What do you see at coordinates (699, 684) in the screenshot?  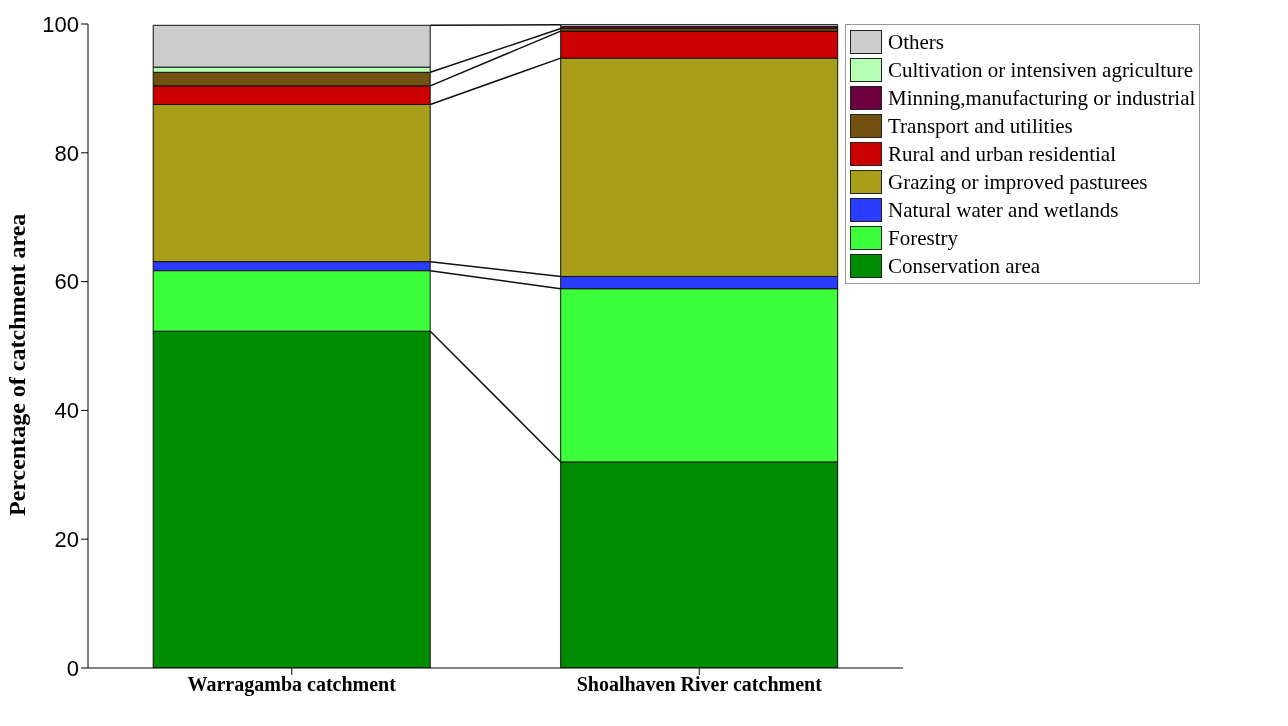 I see `x-tick-label: Shoalhaven River catchment` at bounding box center [699, 684].